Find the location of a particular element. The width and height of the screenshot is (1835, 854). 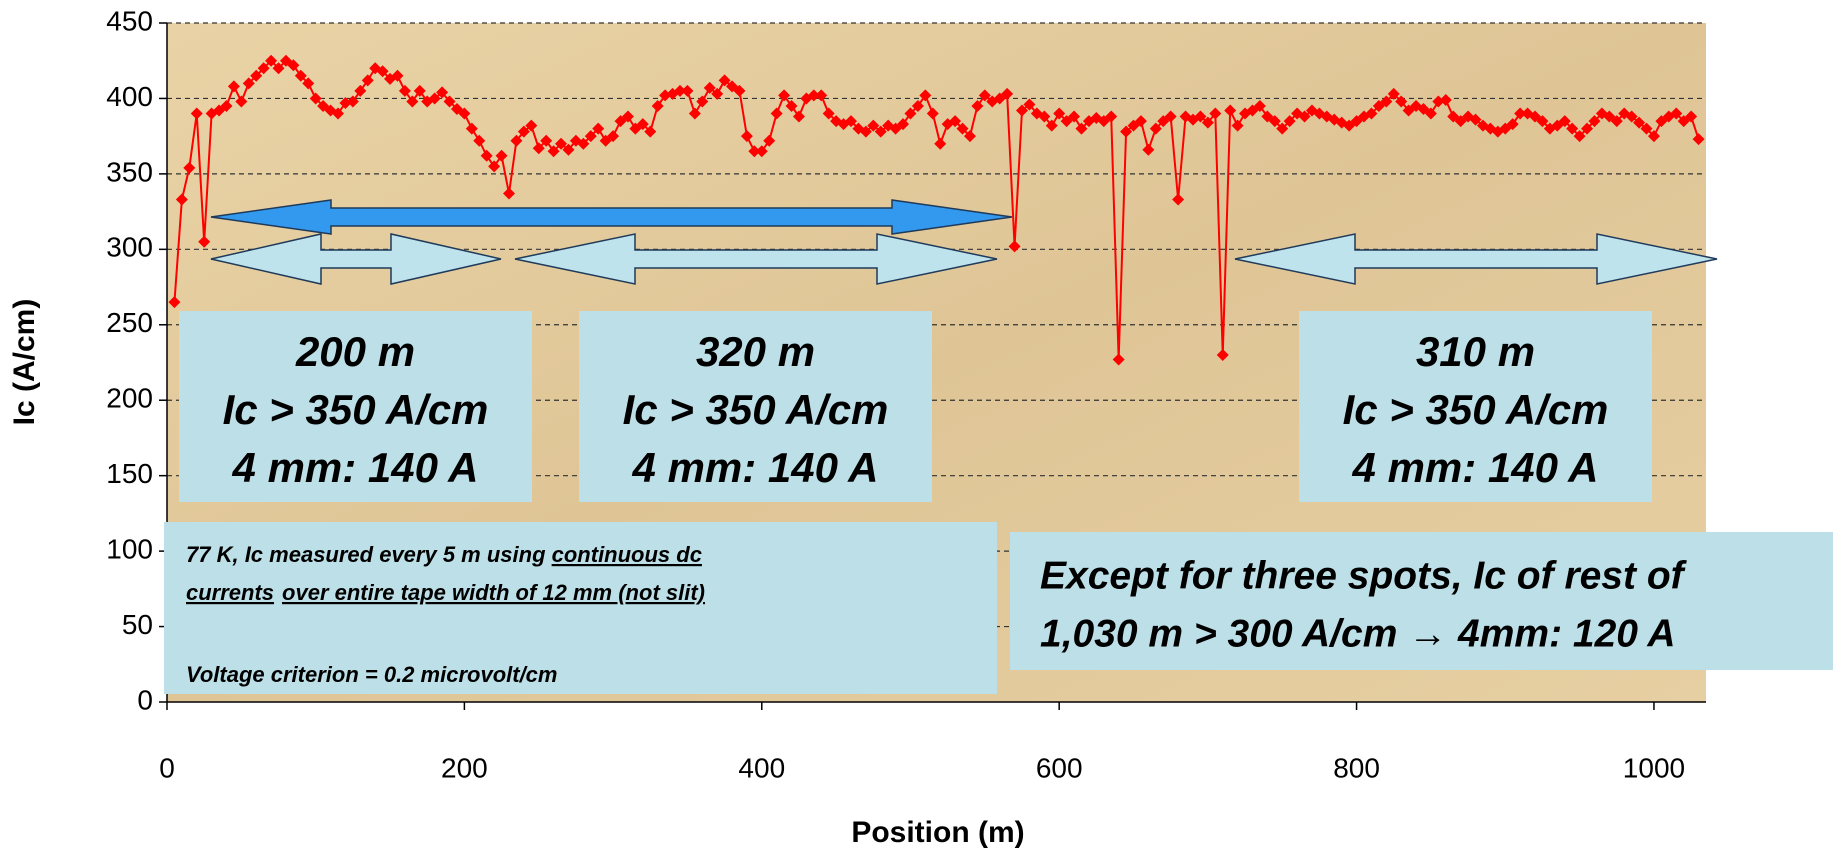

note-span: continuous dc is located at coordinates (627, 554).